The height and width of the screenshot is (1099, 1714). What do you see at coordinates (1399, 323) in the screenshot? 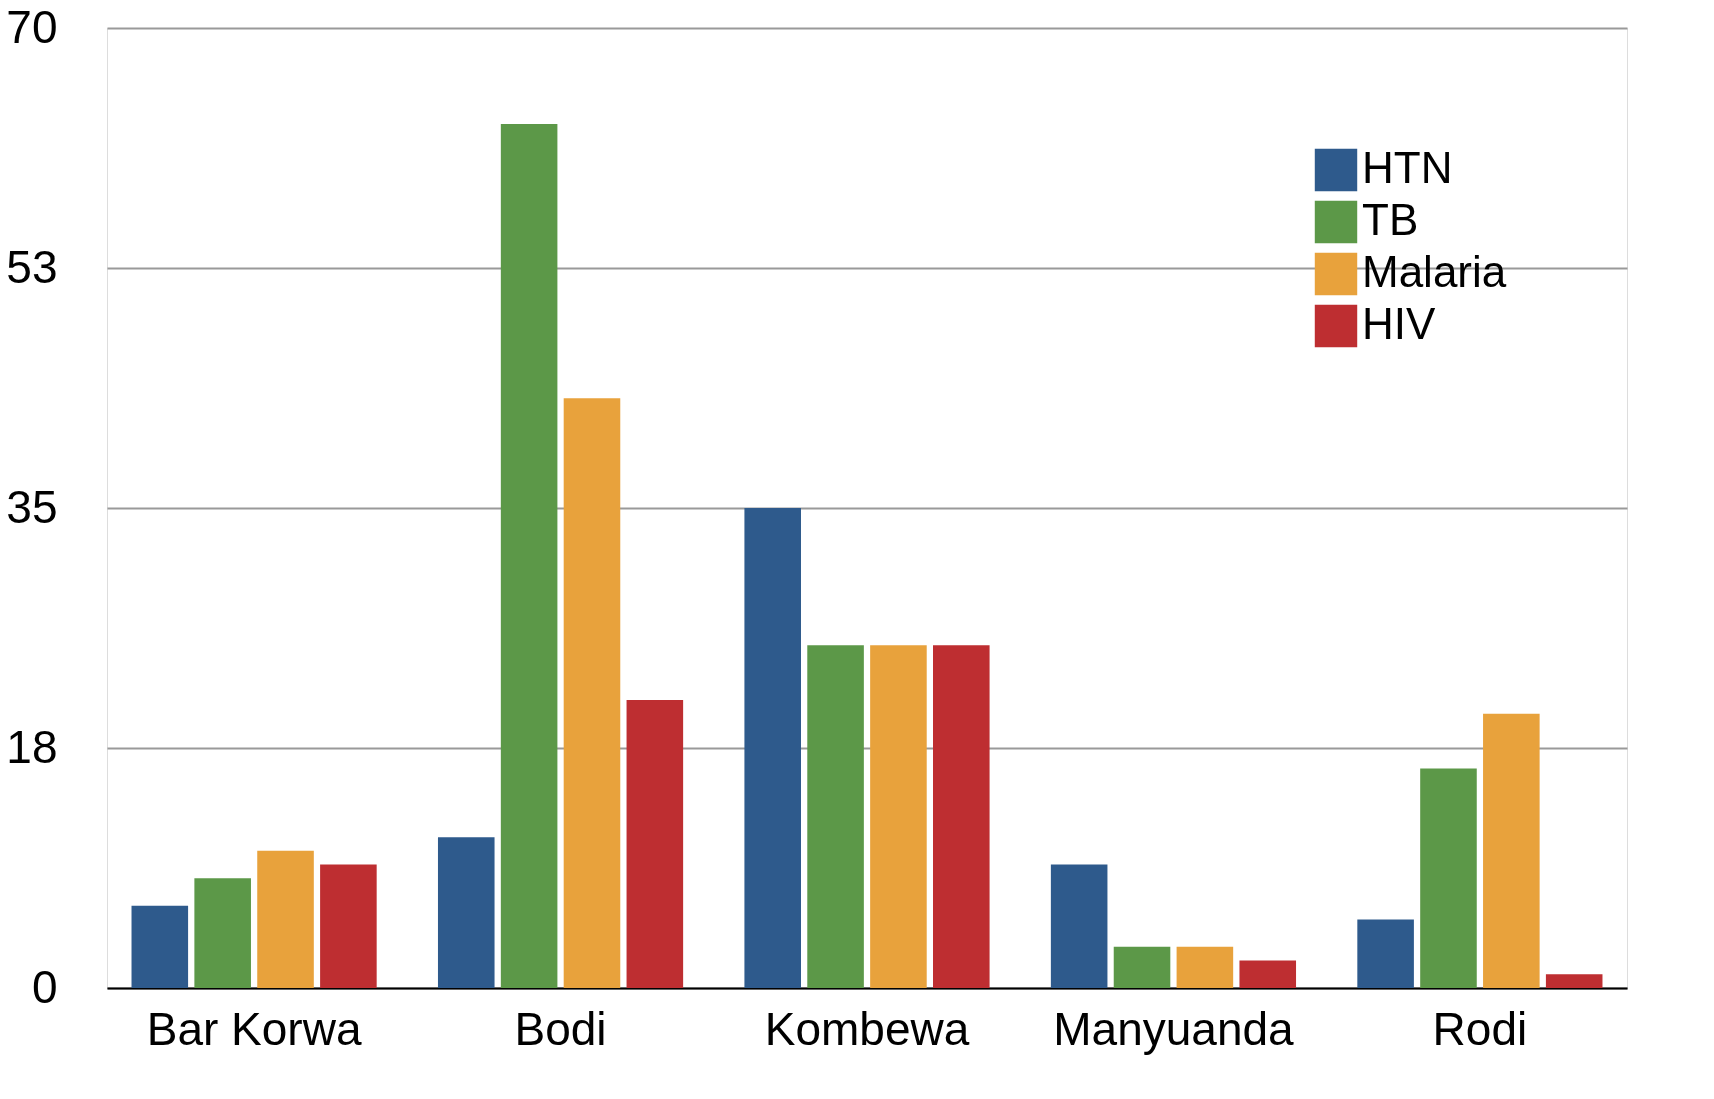
I see `legend-label: HIV` at bounding box center [1399, 323].